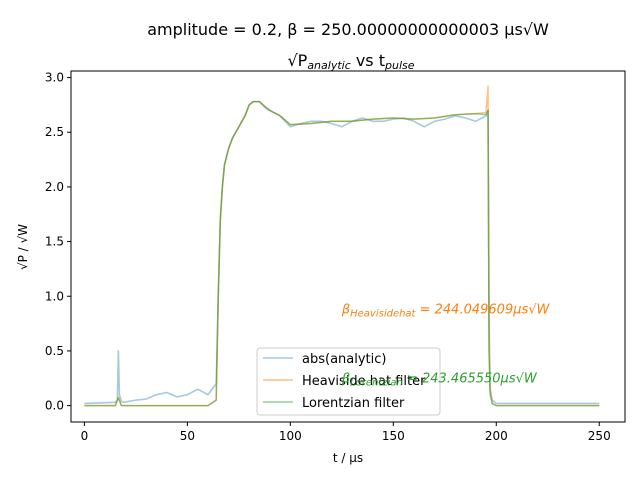 The height and width of the screenshot is (480, 640). I want to click on x-tick-label: 0, so click(85, 436).